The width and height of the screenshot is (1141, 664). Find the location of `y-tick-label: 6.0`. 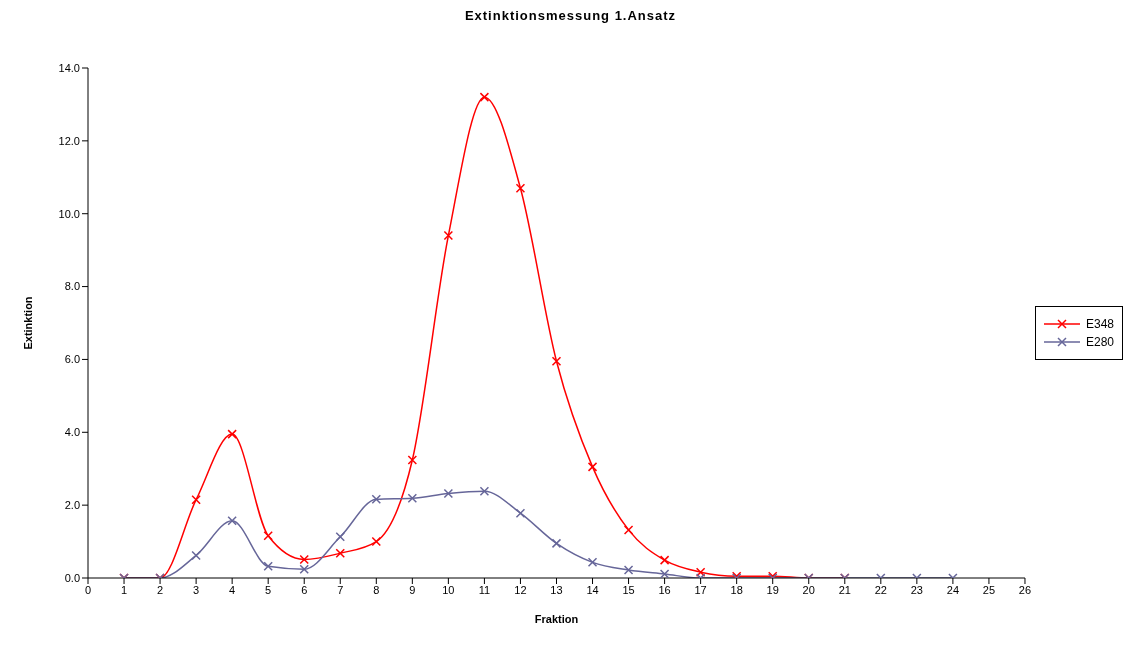

y-tick-label: 6.0 is located at coordinates (72, 359).